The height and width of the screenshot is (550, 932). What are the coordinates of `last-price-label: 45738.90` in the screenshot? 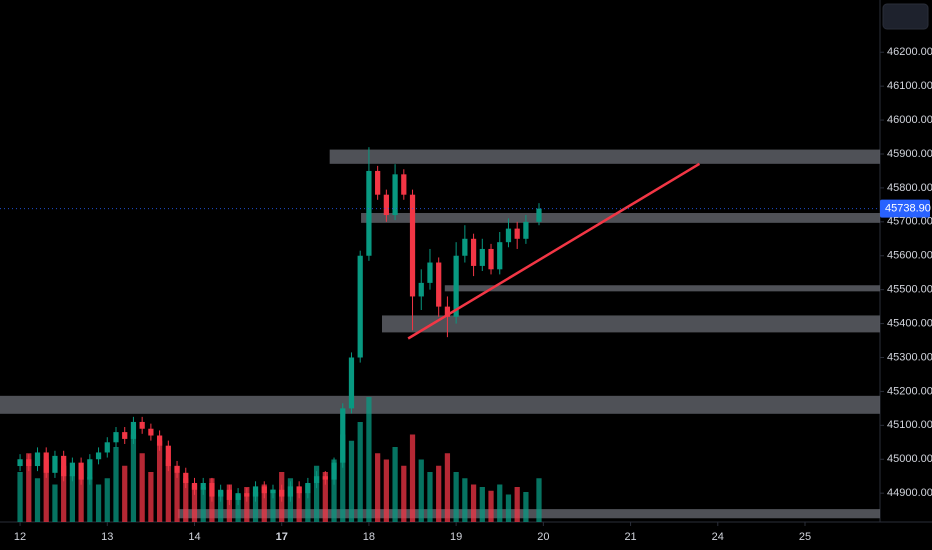 It's located at (908, 209).